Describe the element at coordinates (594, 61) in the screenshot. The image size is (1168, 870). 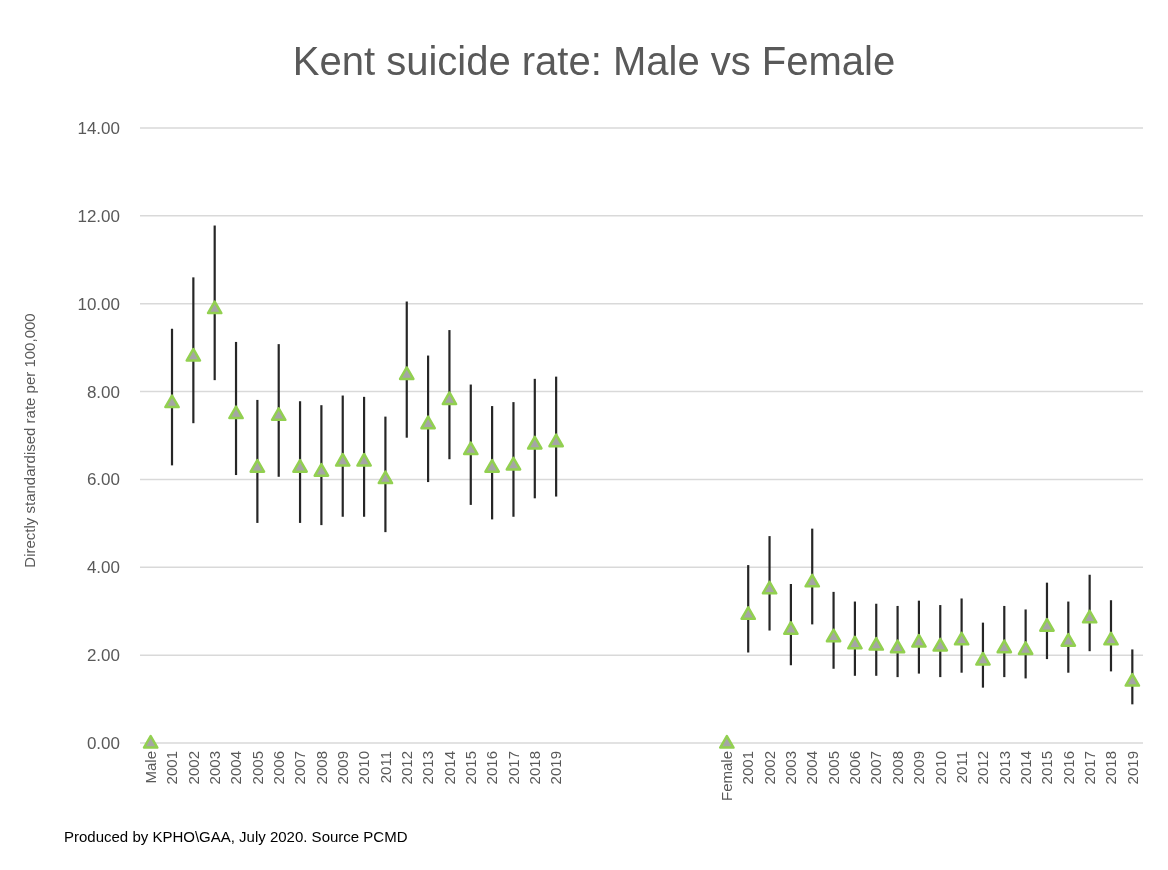
I see `chart-title: Kent suicide rate: Male vs Female` at that location.